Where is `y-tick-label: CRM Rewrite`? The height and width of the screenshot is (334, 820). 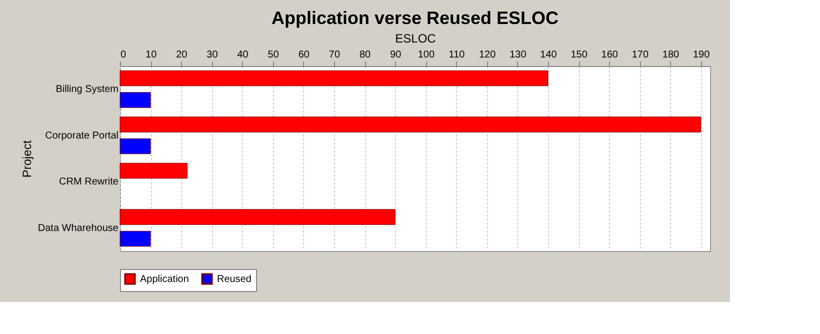
y-tick-label: CRM Rewrite is located at coordinates (89, 182).